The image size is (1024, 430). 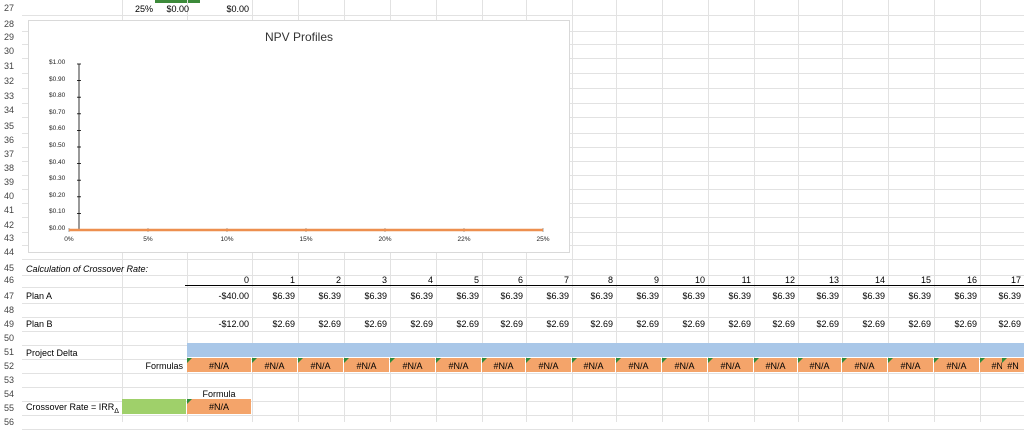 I want to click on year-cell: 8, so click(x=610, y=280).